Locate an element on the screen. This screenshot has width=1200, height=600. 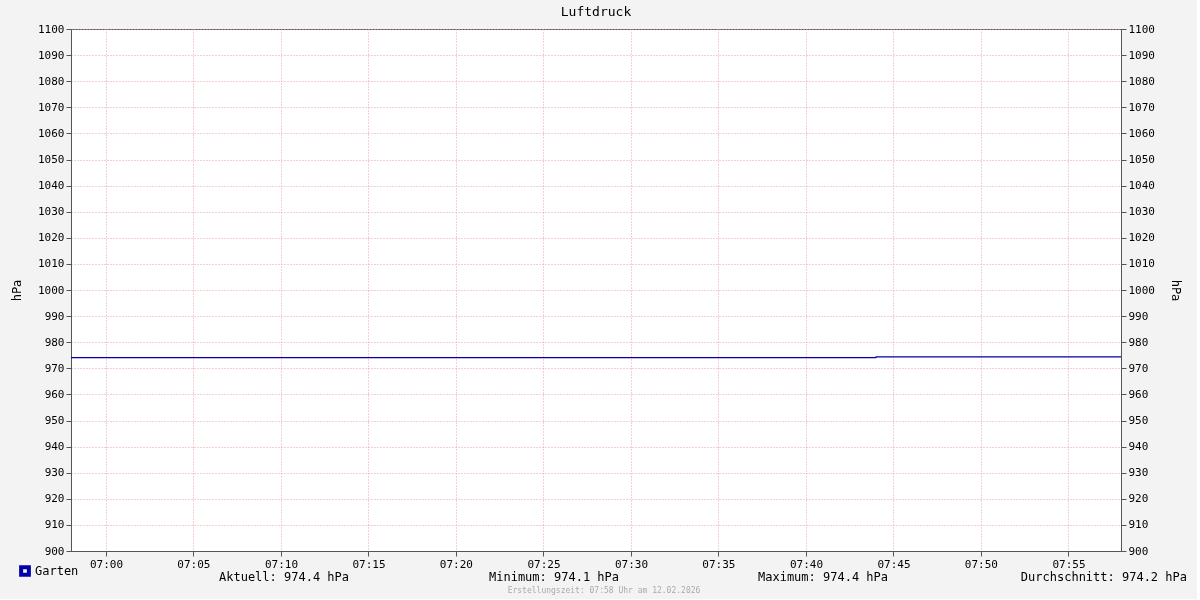
y-tick-label: 1020 is located at coordinates (51, 238).